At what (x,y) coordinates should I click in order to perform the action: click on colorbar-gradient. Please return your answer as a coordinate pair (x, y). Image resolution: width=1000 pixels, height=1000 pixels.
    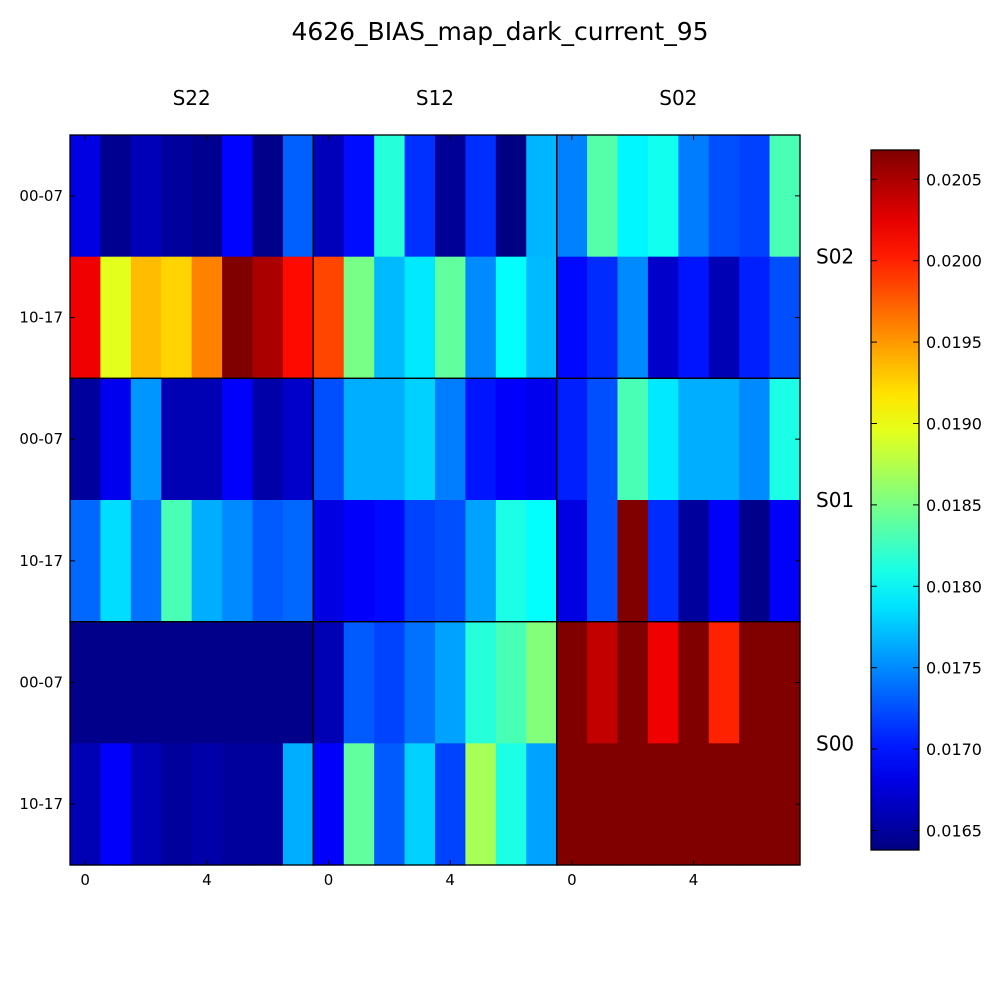
    Looking at the image, I should click on (895, 500).